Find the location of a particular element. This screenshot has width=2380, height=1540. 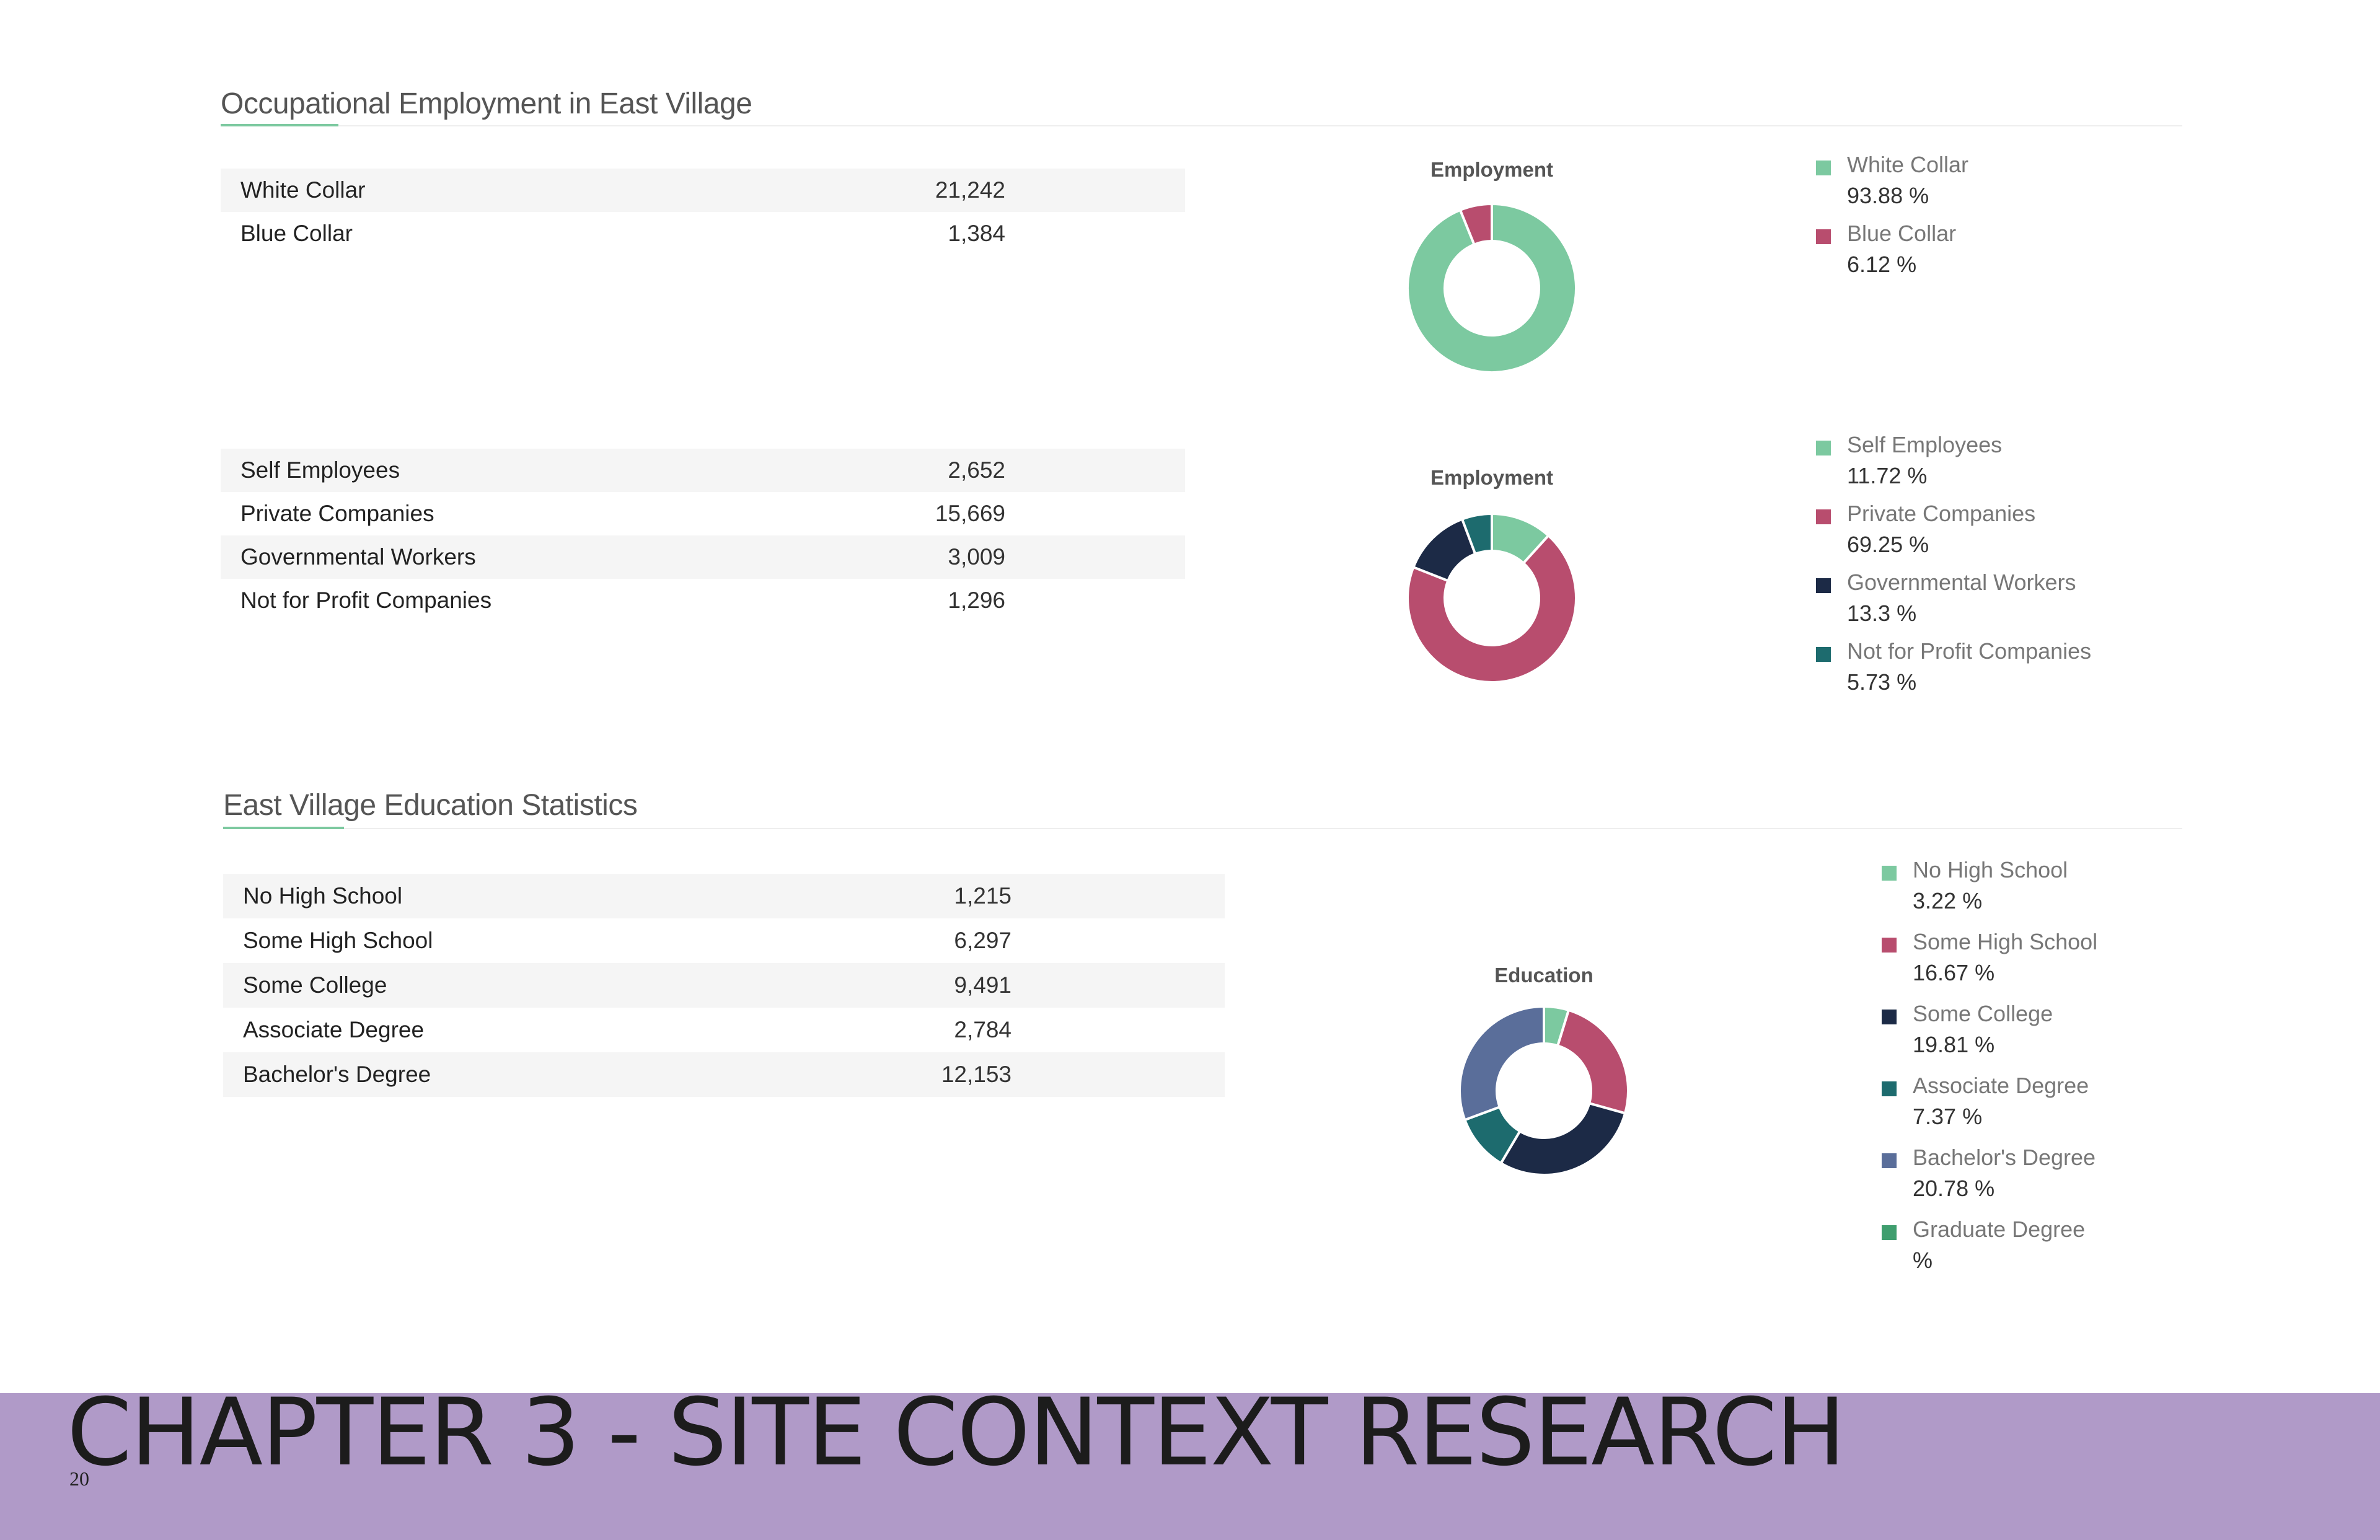

donut-chart-collar is located at coordinates (1491, 288).